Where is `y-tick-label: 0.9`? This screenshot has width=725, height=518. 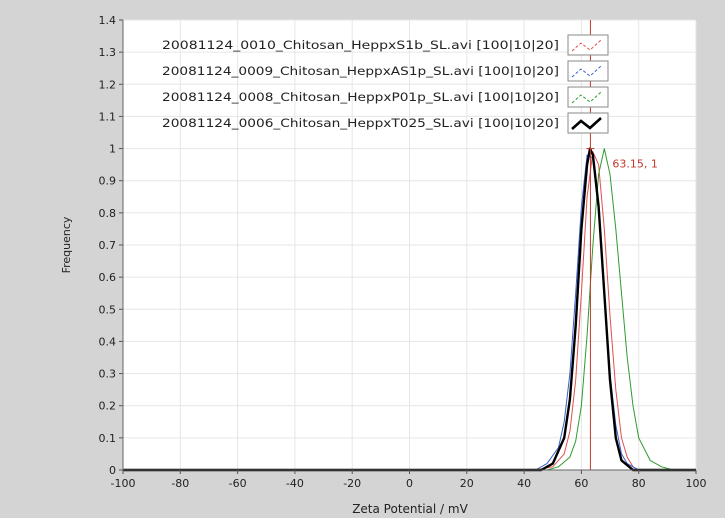 y-tick-label: 0.9 is located at coordinates (108, 181).